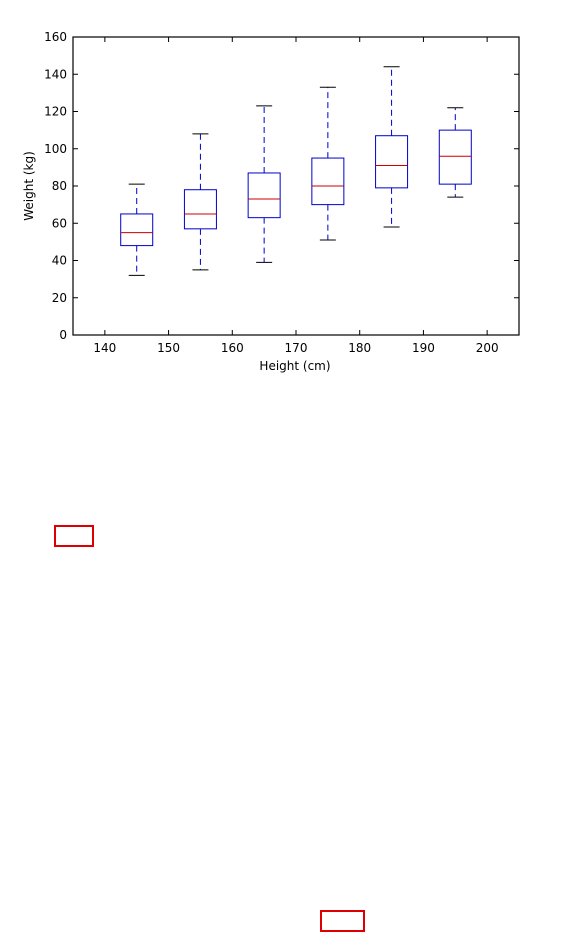 The height and width of the screenshot is (932, 577). I want to click on x-tick-label: 200, so click(487, 348).